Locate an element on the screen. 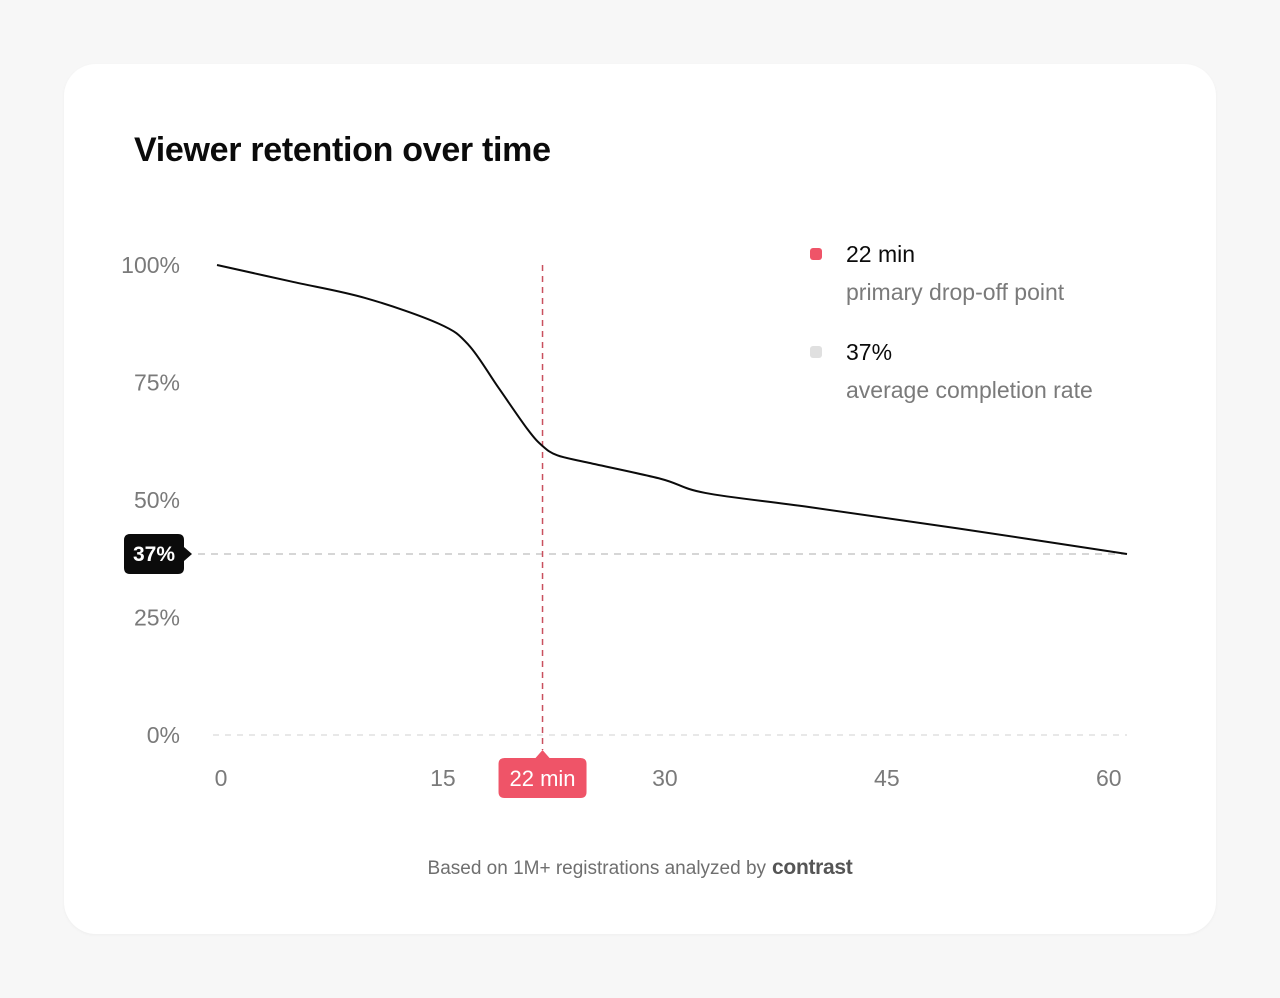  average-badge-label: 37% is located at coordinates (154, 554).